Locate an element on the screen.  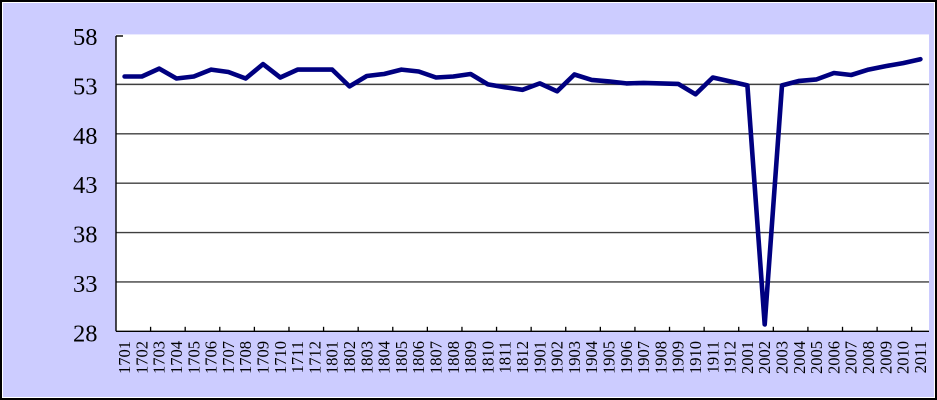
svg-text: 53 is located at coordinates (85, 86).